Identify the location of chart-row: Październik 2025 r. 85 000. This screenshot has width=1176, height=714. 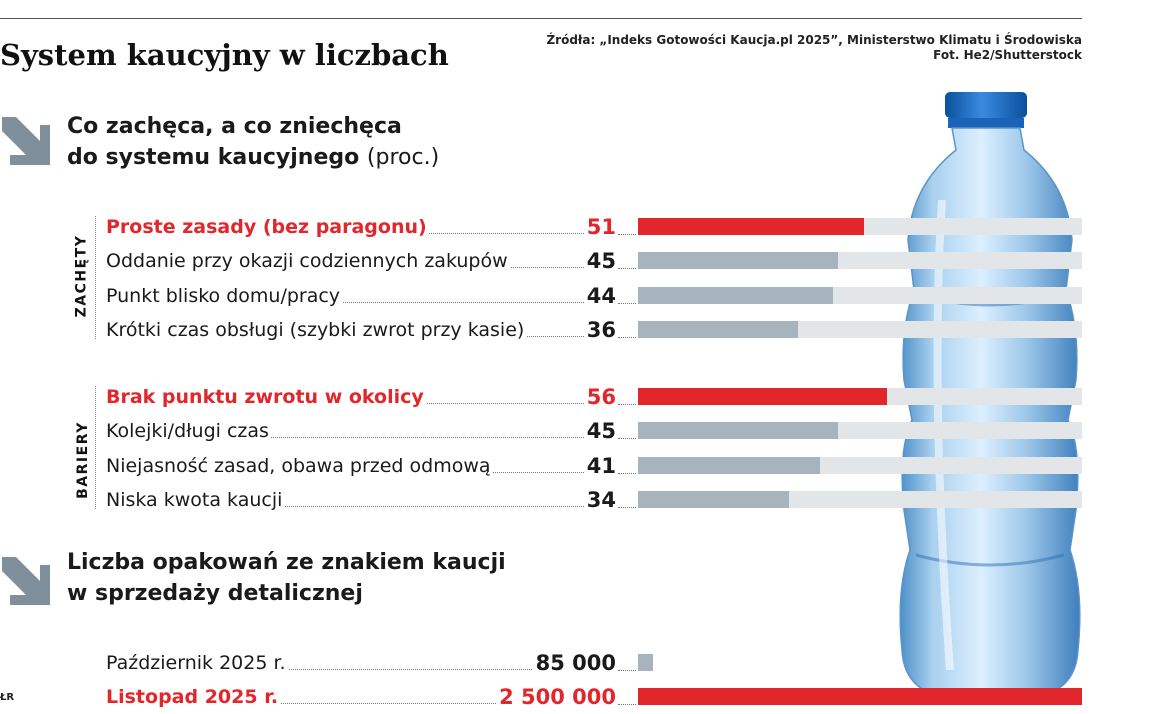
(308, 663).